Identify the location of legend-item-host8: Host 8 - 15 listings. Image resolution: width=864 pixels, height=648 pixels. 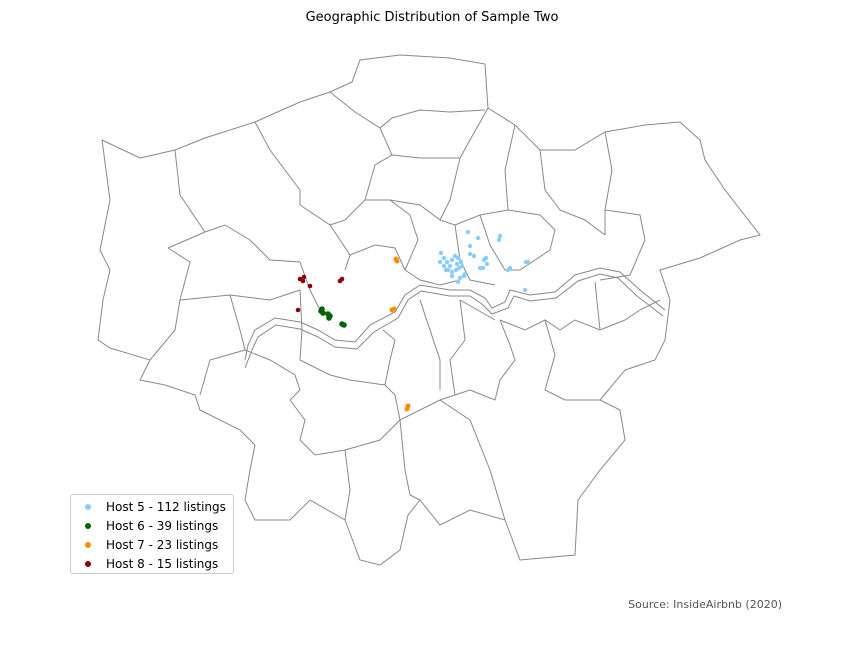
(156, 563).